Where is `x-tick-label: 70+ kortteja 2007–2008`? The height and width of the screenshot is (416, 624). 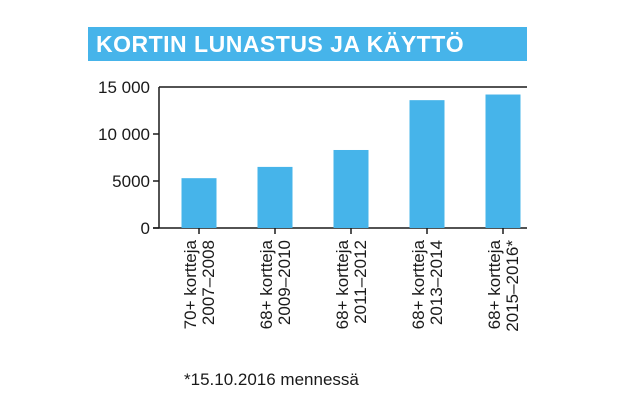
x-tick-label: 70+ kortteja 2007–2008 is located at coordinates (199, 284).